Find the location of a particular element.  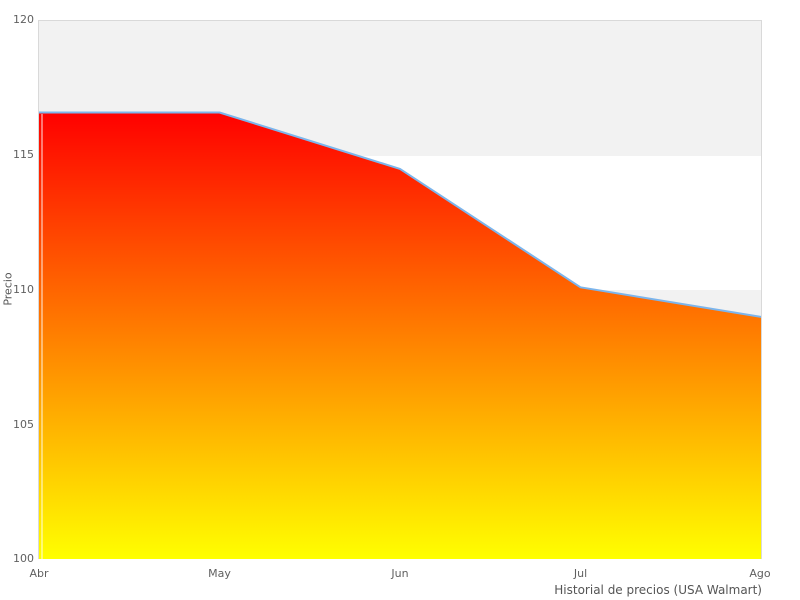

x-tick-label-may: May is located at coordinates (219, 573).